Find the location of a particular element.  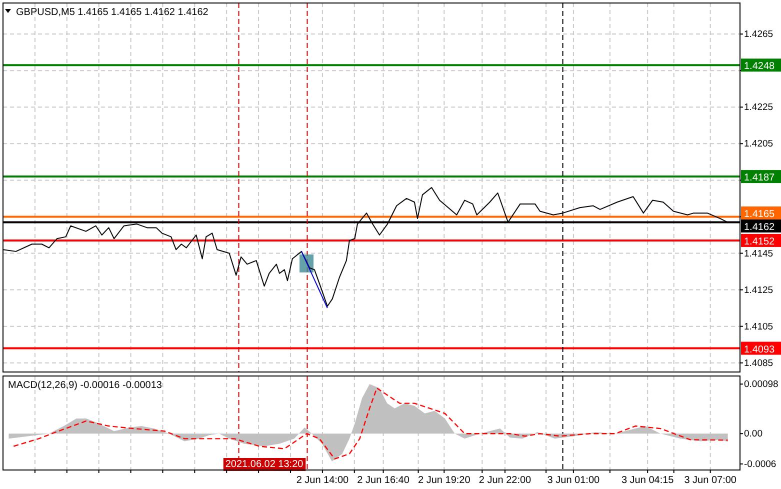

x-tick-label: 3 Jun 04:15 is located at coordinates (647, 480).